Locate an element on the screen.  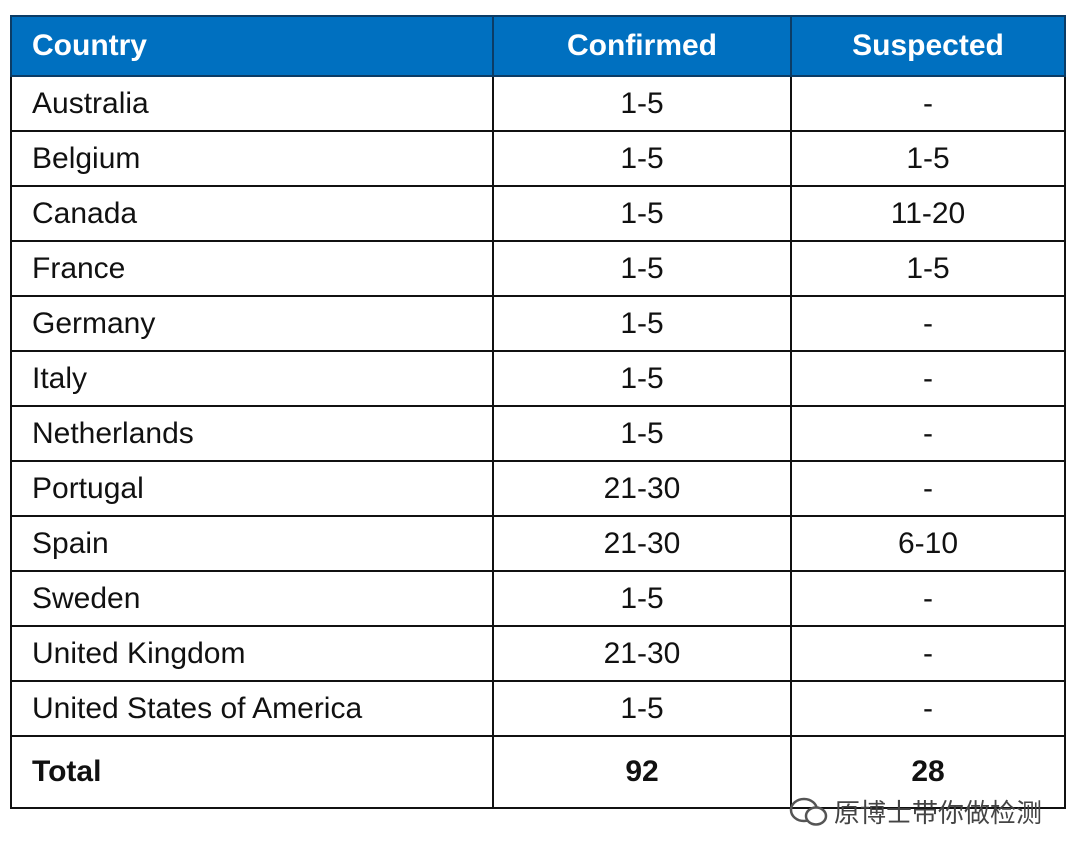
table-row: Italy 1-5- is located at coordinates (538, 378).